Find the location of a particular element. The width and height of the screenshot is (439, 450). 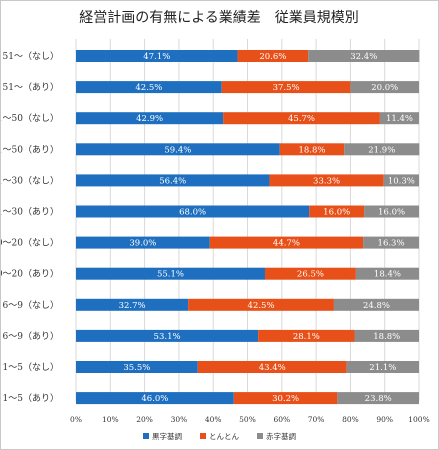

data-label: 53.1% is located at coordinates (167, 337).